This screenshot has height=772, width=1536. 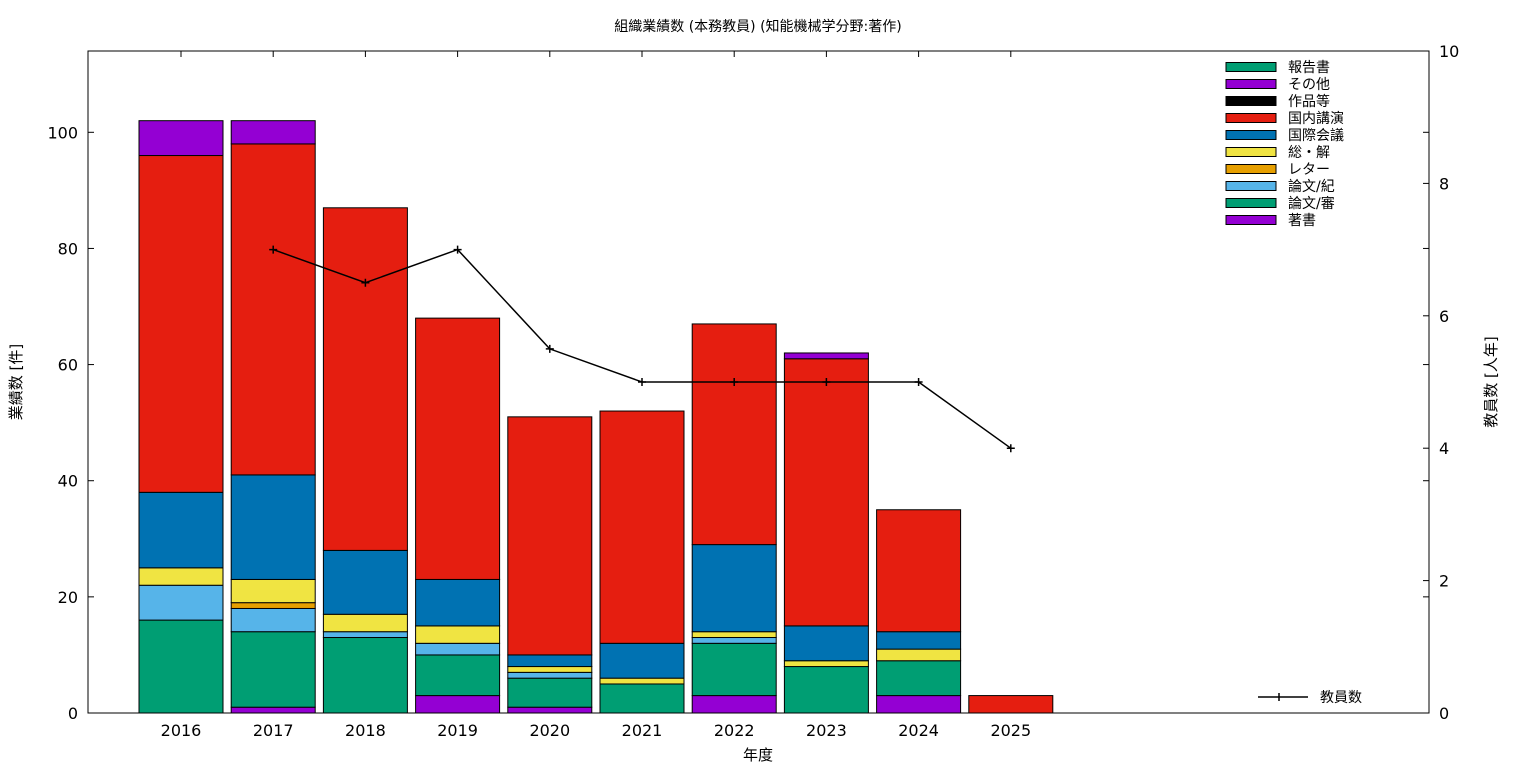 I want to click on y-tick-label: 80, so click(x=68, y=248).